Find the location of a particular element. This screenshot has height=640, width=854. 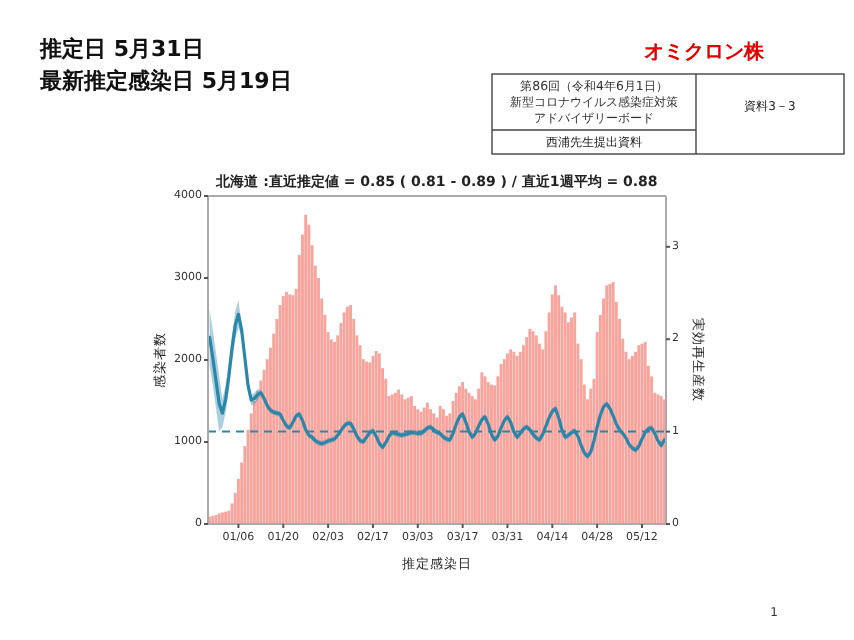

text: 最新推定感染日 5月19日 is located at coordinates (165, 81).